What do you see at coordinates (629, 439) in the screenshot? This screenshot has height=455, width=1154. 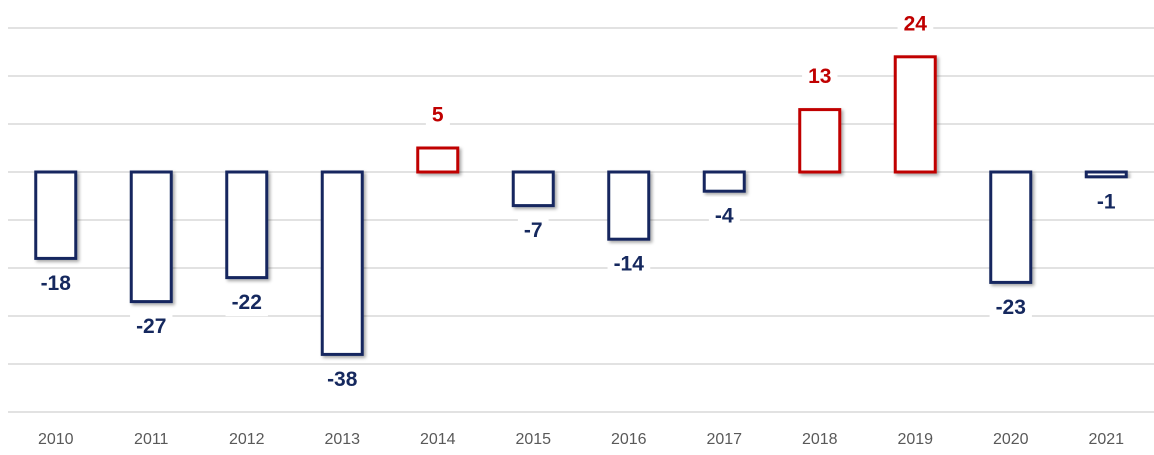 I see `x-tick-label: 2016` at bounding box center [629, 439].